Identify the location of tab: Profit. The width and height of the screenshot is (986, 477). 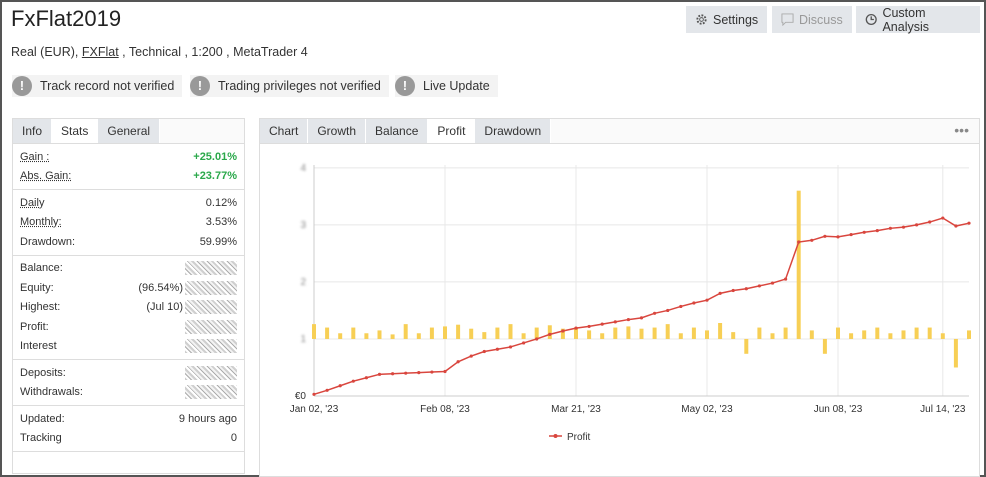
(452, 131).